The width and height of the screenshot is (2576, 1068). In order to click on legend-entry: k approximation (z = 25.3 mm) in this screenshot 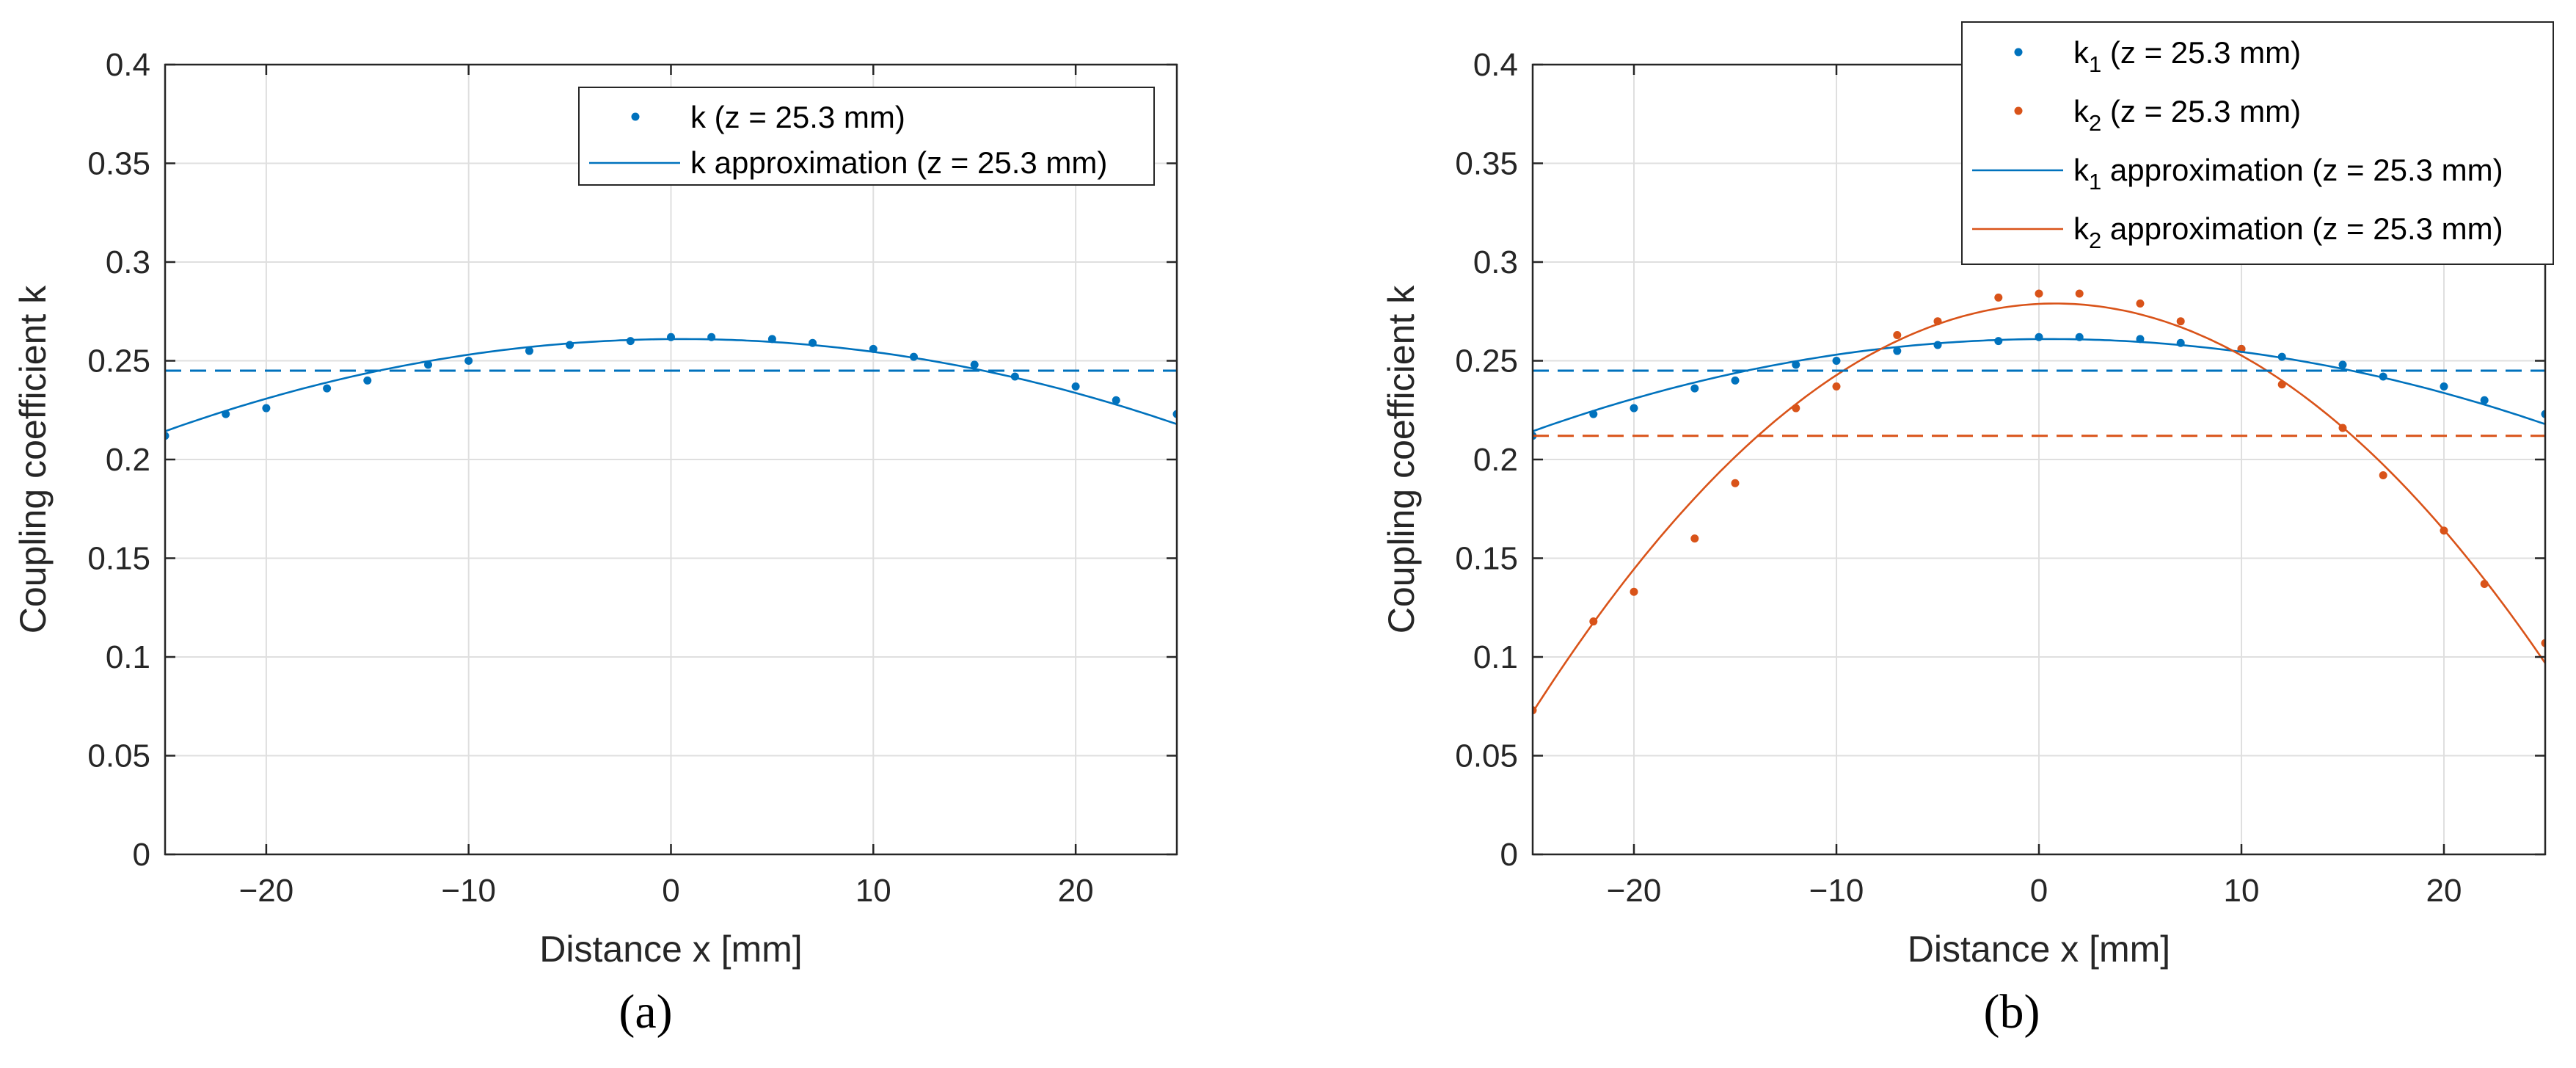, I will do `click(848, 162)`.